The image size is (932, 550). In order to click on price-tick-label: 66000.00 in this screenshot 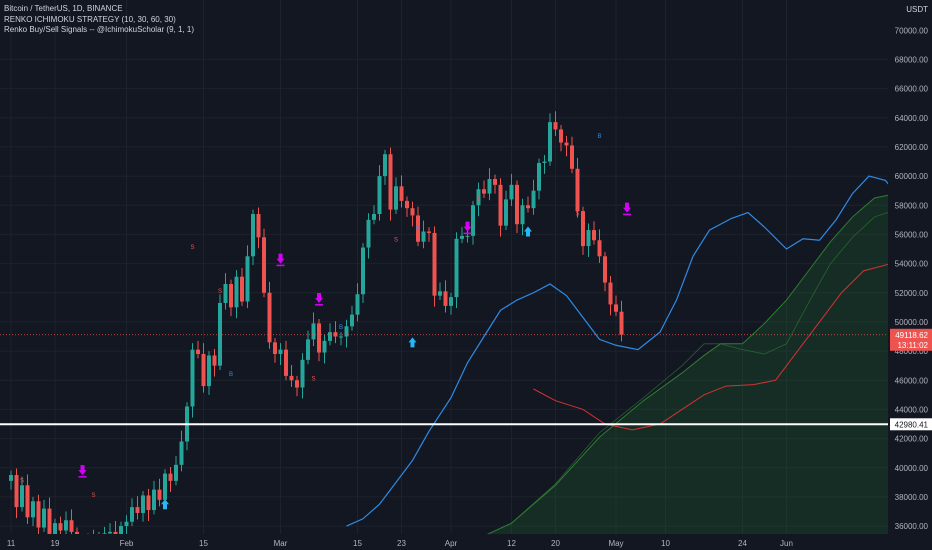, I will do `click(912, 89)`.